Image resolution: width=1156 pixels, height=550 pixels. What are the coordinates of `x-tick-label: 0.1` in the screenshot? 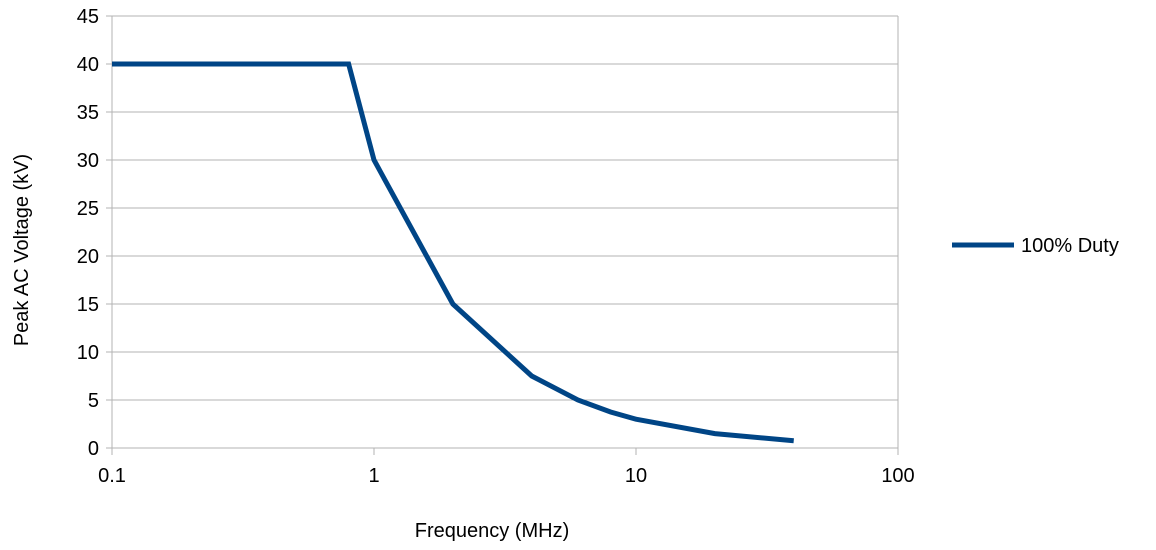 It's located at (112, 476).